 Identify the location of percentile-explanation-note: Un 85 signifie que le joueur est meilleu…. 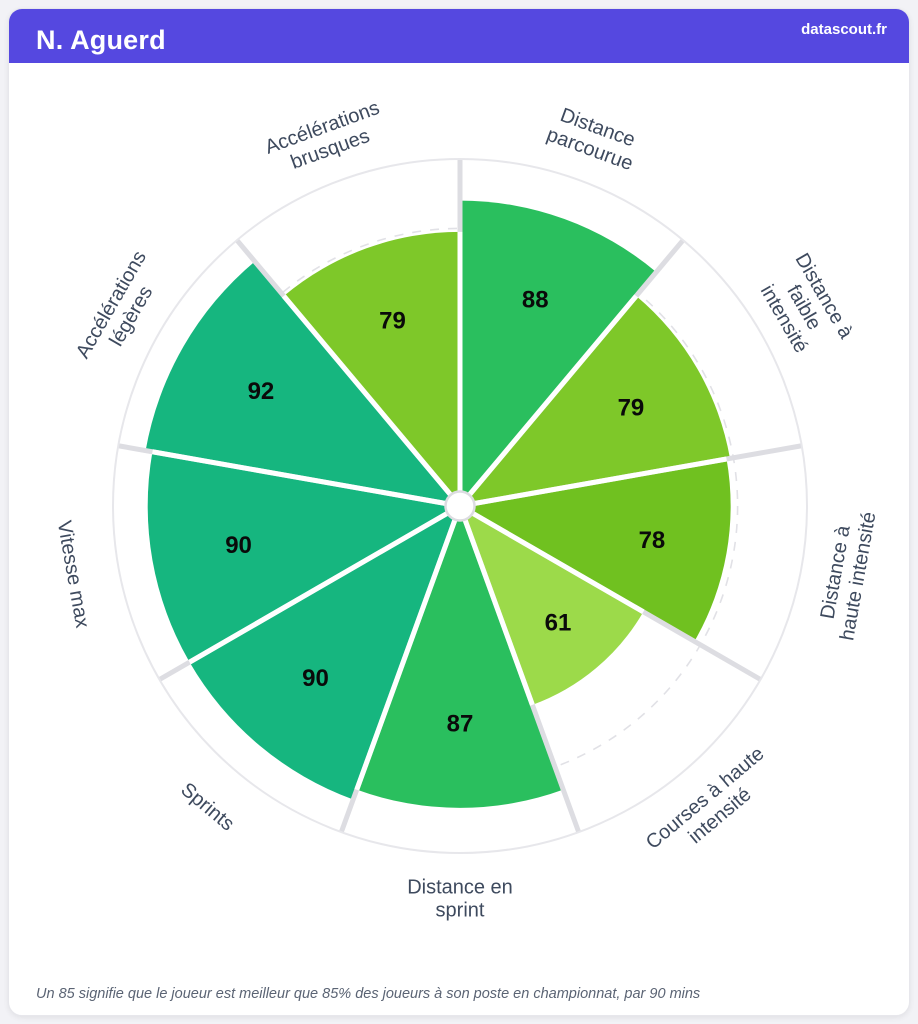
(368, 994).